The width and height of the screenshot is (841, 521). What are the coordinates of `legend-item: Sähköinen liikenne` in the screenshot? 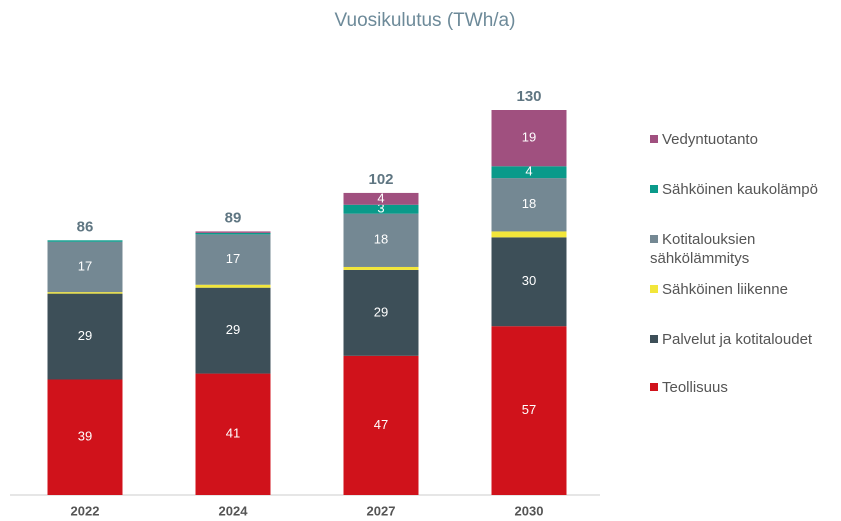 It's located at (742, 289).